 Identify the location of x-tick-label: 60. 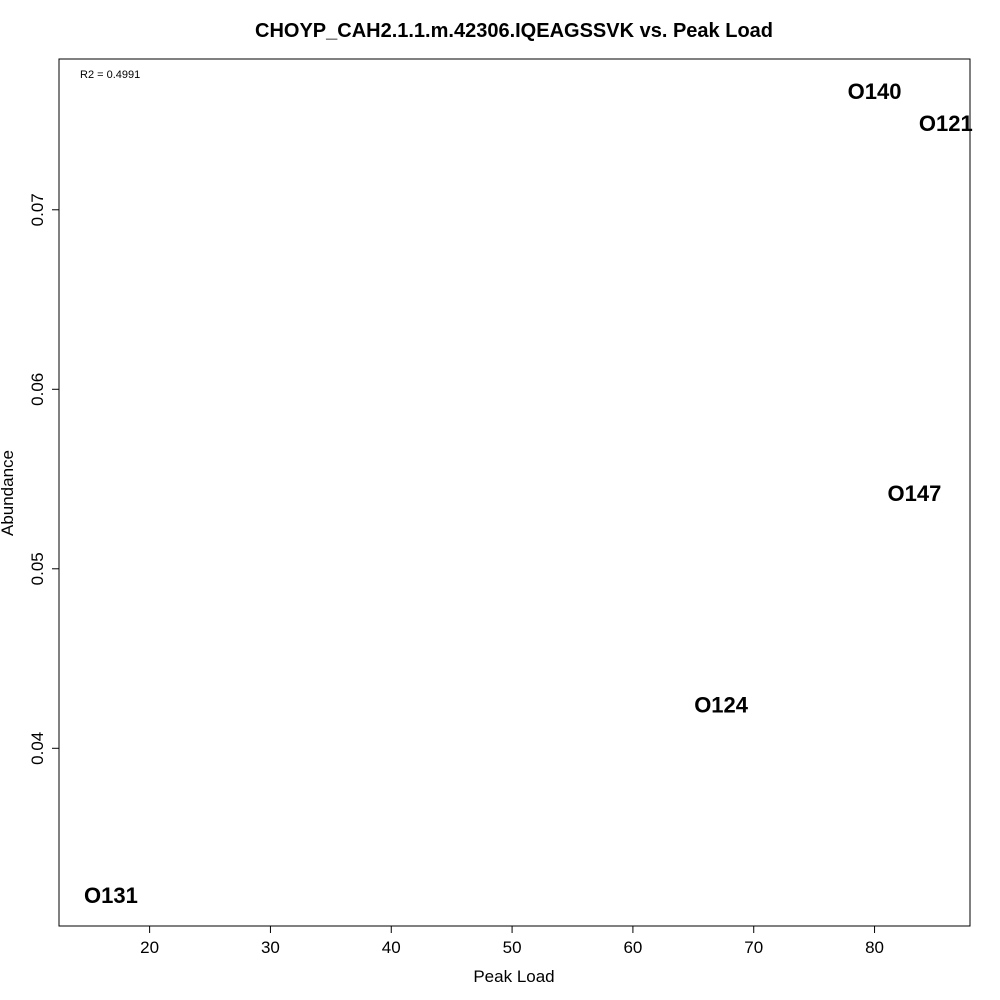
(632, 947).